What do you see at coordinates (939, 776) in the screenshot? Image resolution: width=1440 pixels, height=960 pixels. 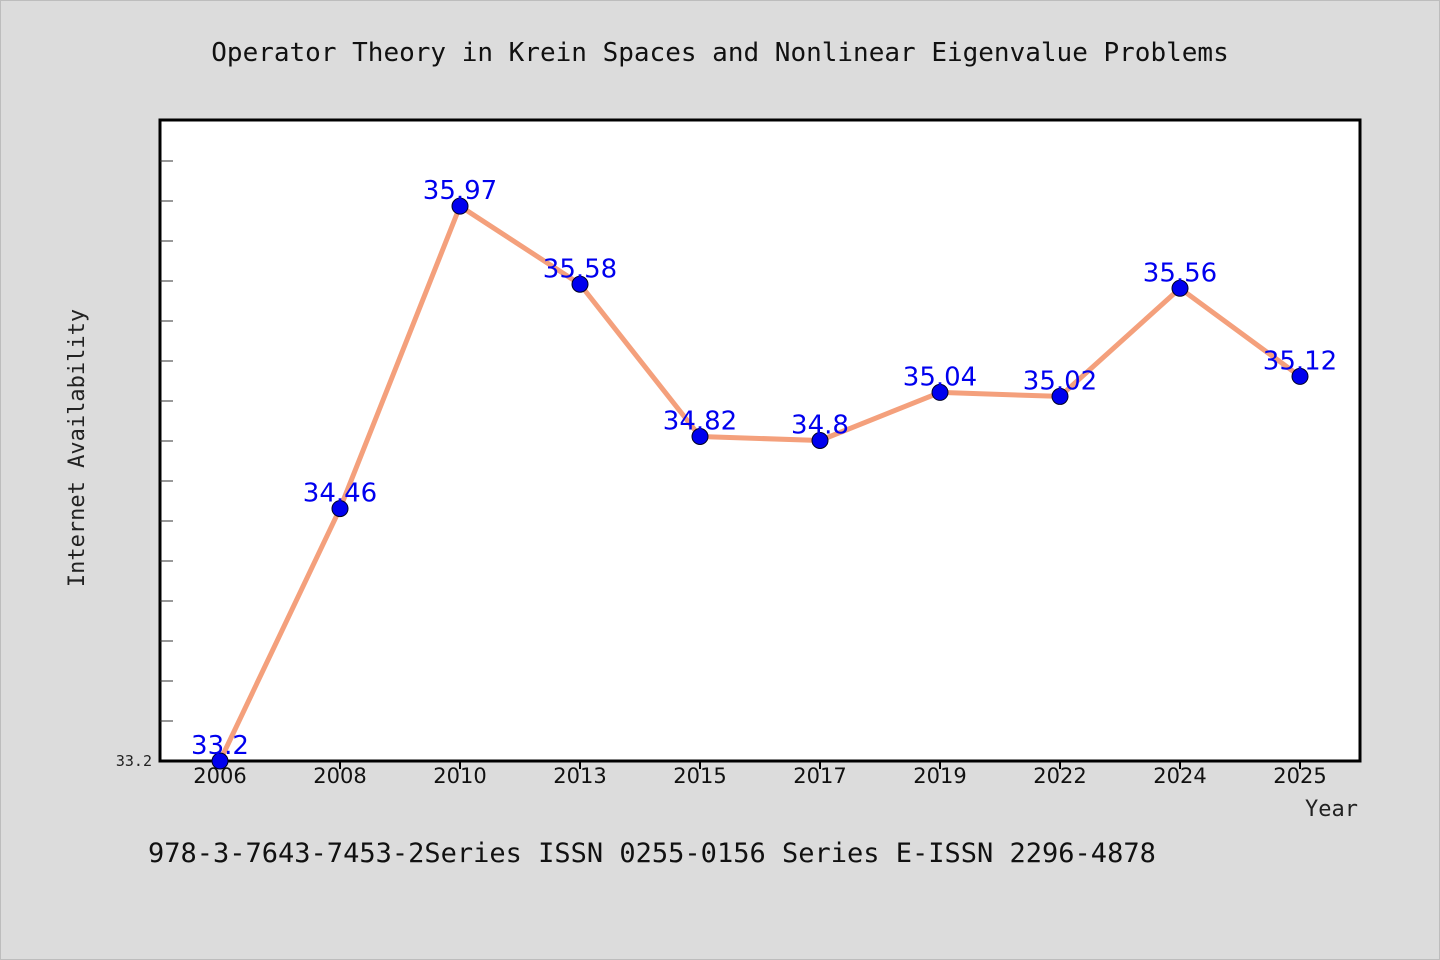 I see `x-tick-label: 2019` at bounding box center [939, 776].